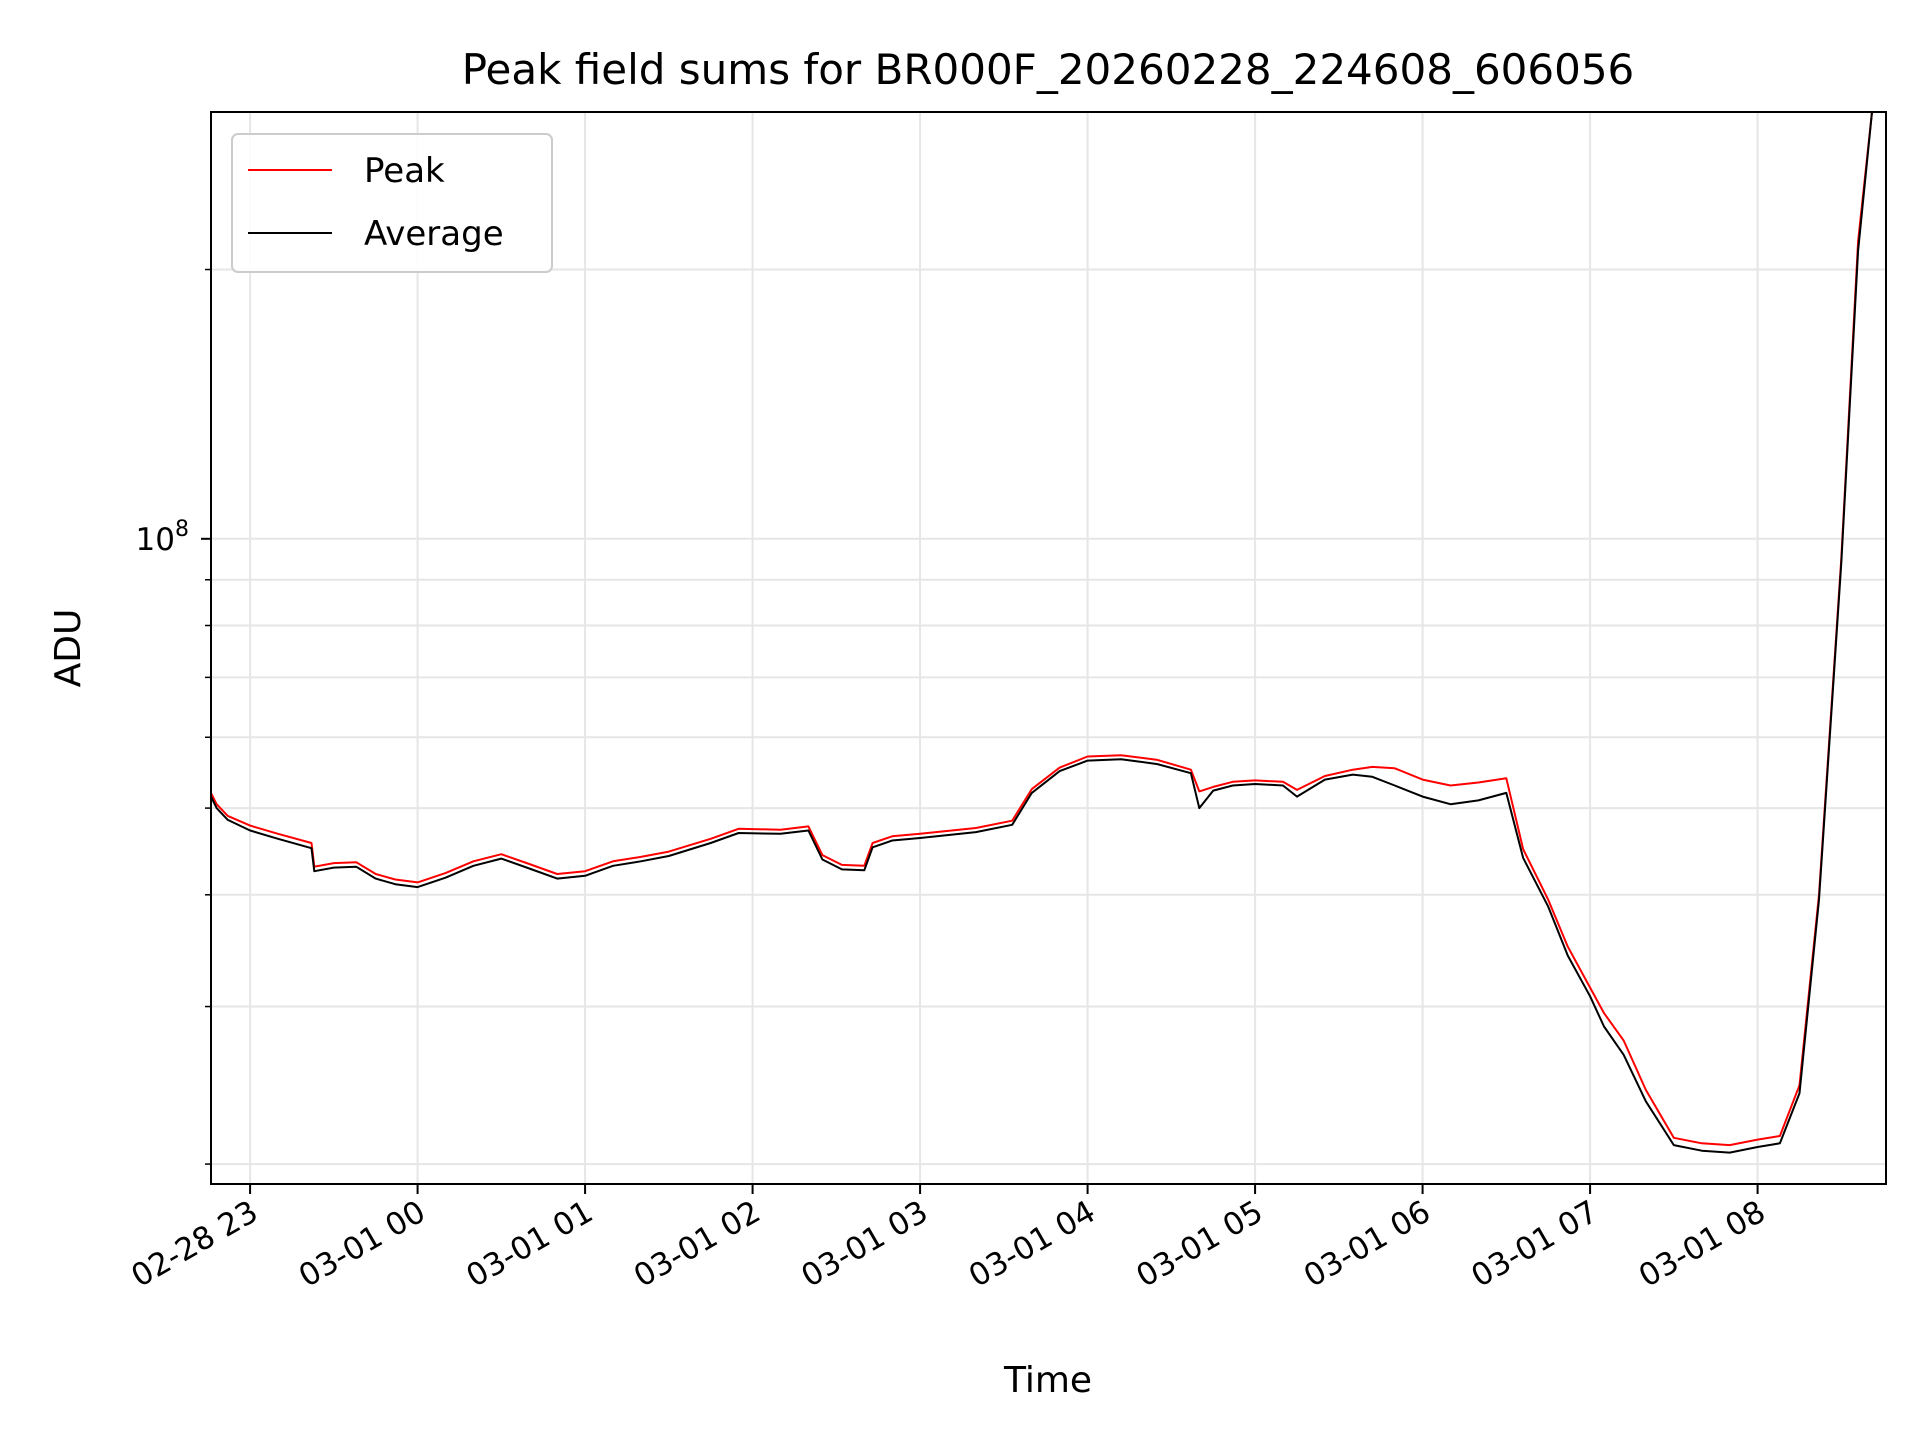 Image resolution: width=1920 pixels, height=1440 pixels. I want to click on legend-peak-label: Peak, so click(404, 171).